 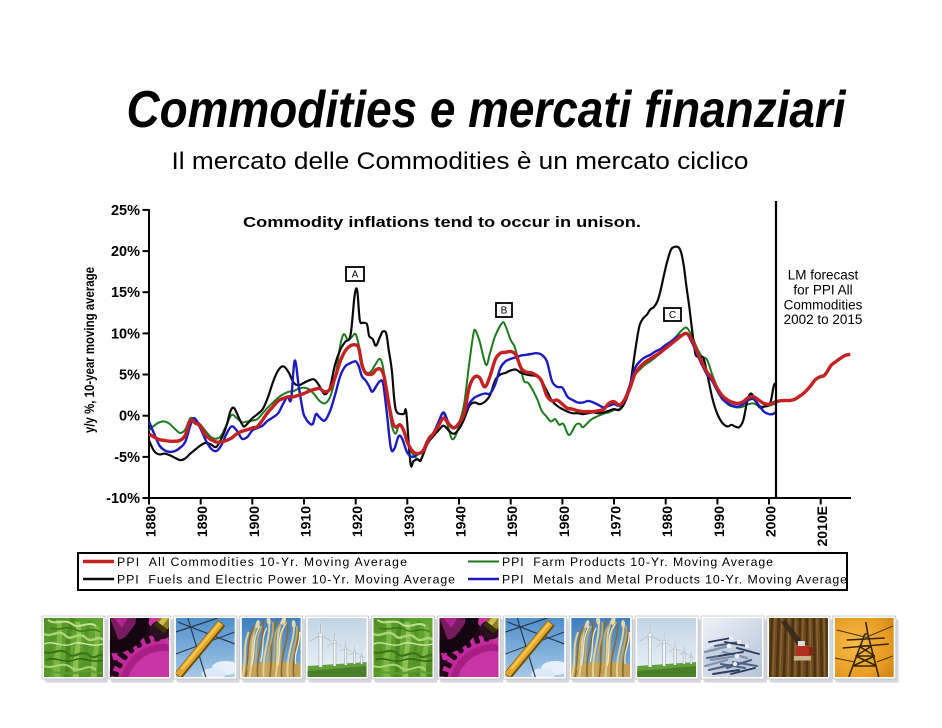 I want to click on svg-text:PPI Farm Products 10-Yr. Movi: PPI Farm Products 10-Yr. Moving Average, so click(x=637, y=562).